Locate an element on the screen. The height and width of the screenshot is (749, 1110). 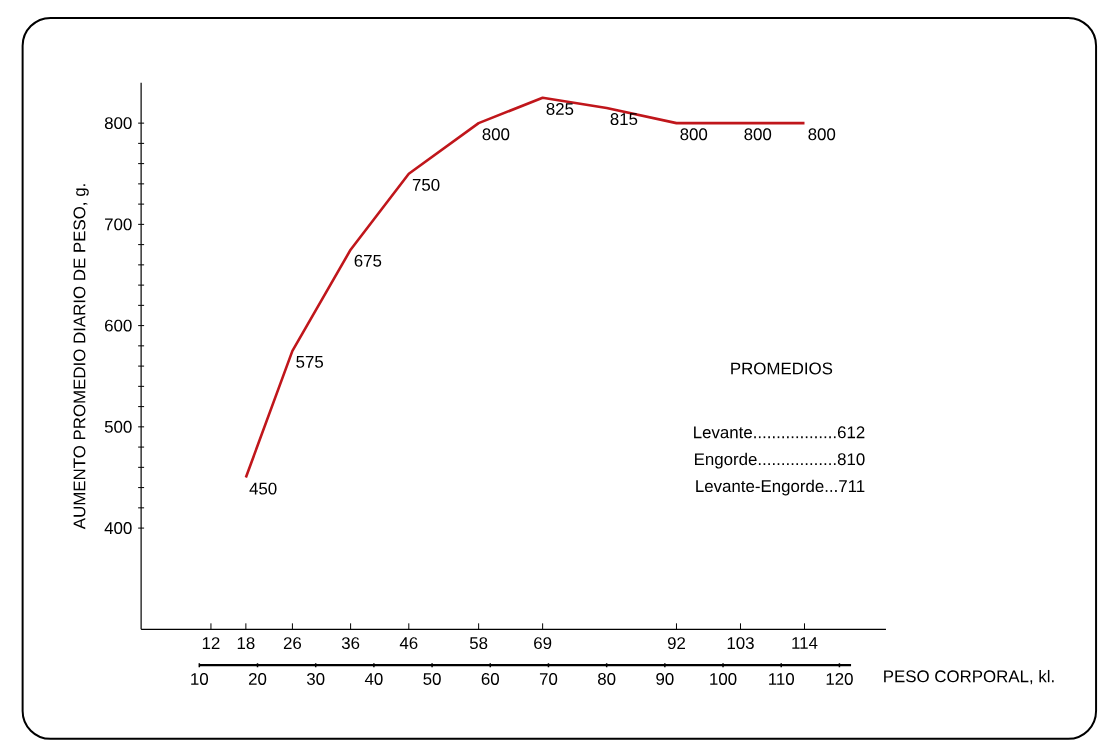
x2-tick-label: 50 is located at coordinates (432, 679).